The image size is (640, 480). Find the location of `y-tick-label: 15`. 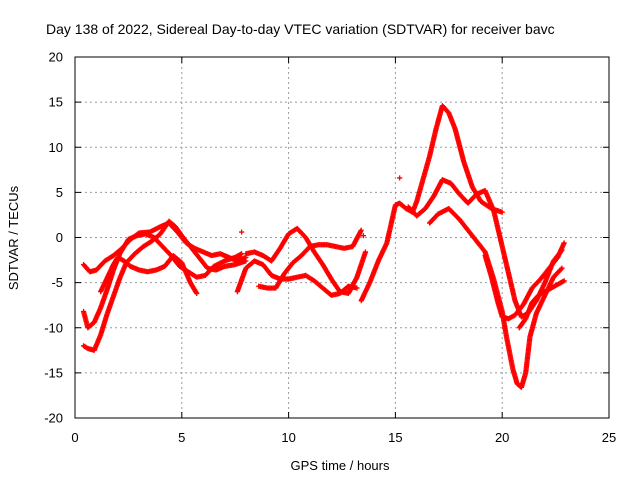

y-tick-label: 15 is located at coordinates (56, 102).